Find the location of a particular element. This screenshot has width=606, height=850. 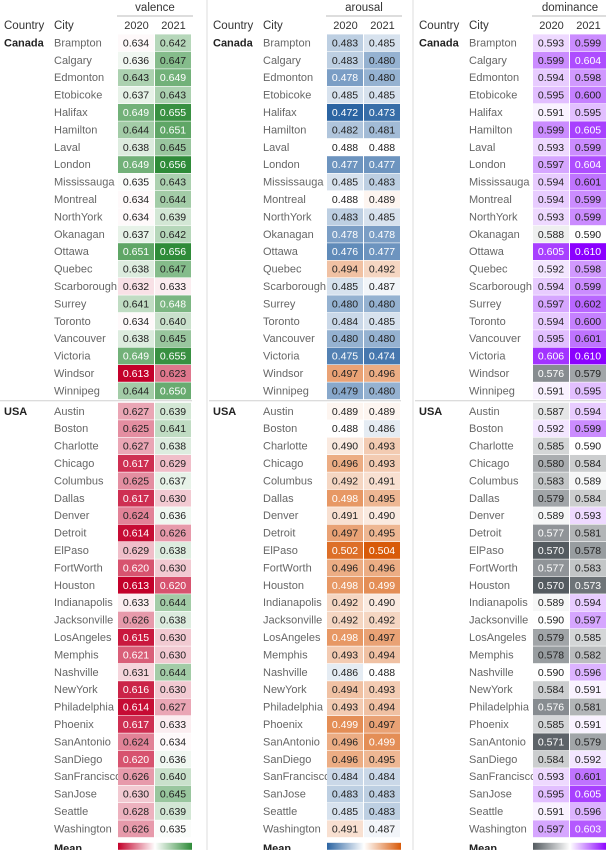

heat-cell-value: 0.477 is located at coordinates (382, 252).